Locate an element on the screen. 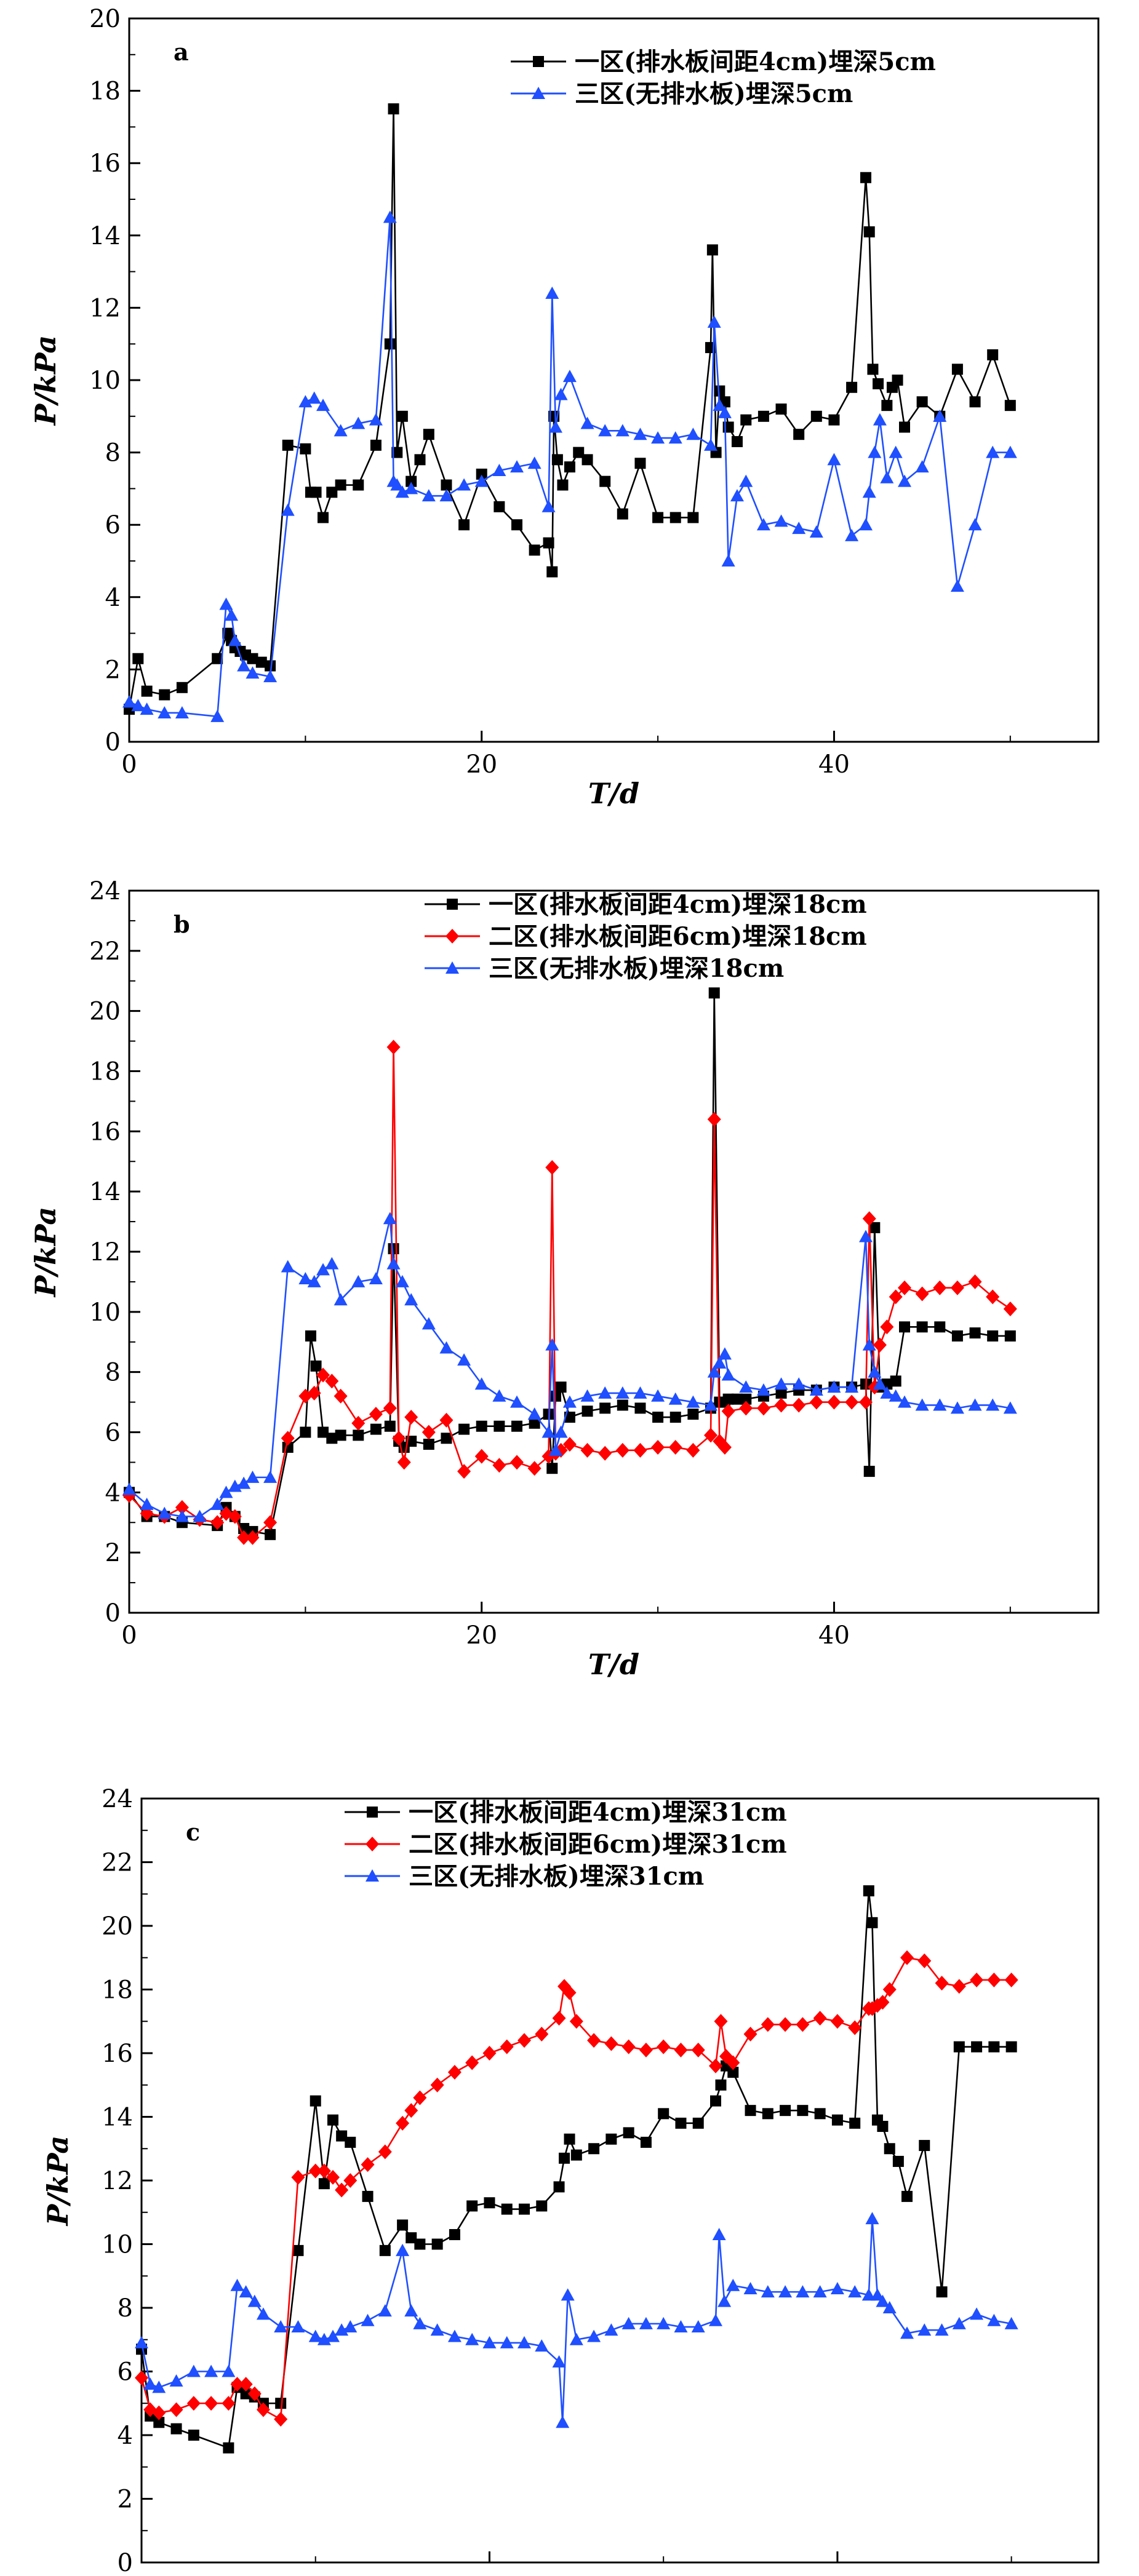 The width and height of the screenshot is (1139, 2576). y-tick-label: 8 is located at coordinates (125, 2308).